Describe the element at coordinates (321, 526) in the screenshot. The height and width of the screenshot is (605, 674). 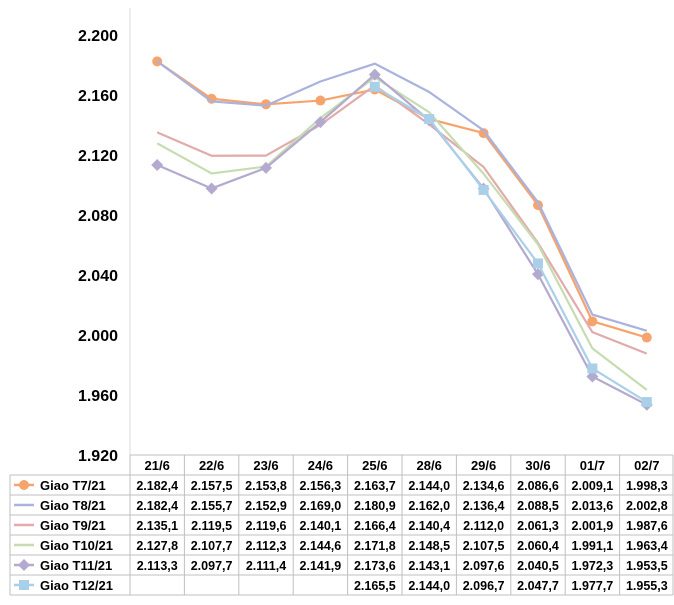
I see `table-cell-value: 2.140,1` at that location.